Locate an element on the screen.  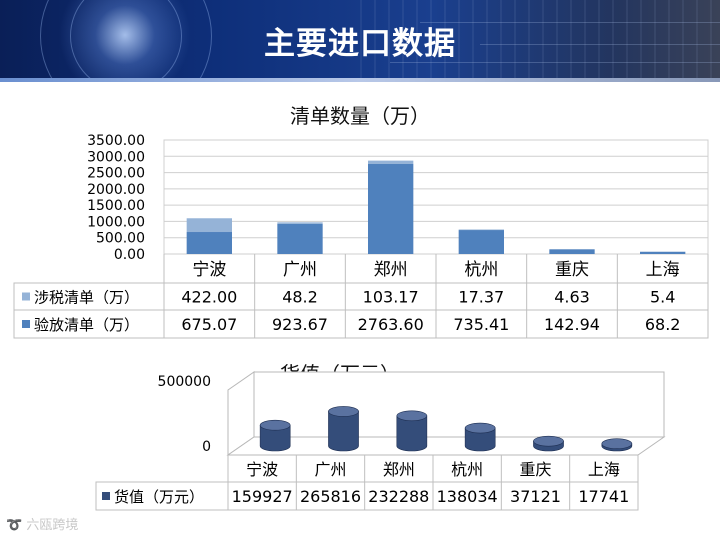
chart2-data-label: 138034 is located at coordinates (467, 496).